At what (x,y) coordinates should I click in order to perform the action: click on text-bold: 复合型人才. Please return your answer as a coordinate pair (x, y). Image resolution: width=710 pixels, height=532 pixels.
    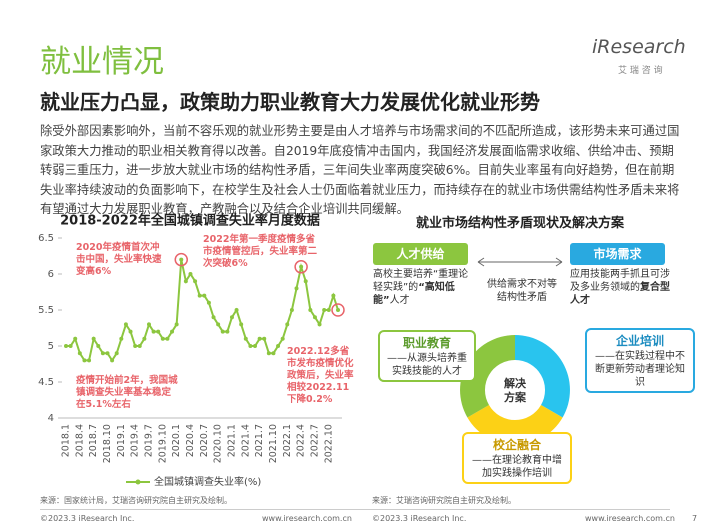
    Looking at the image, I should click on (620, 294).